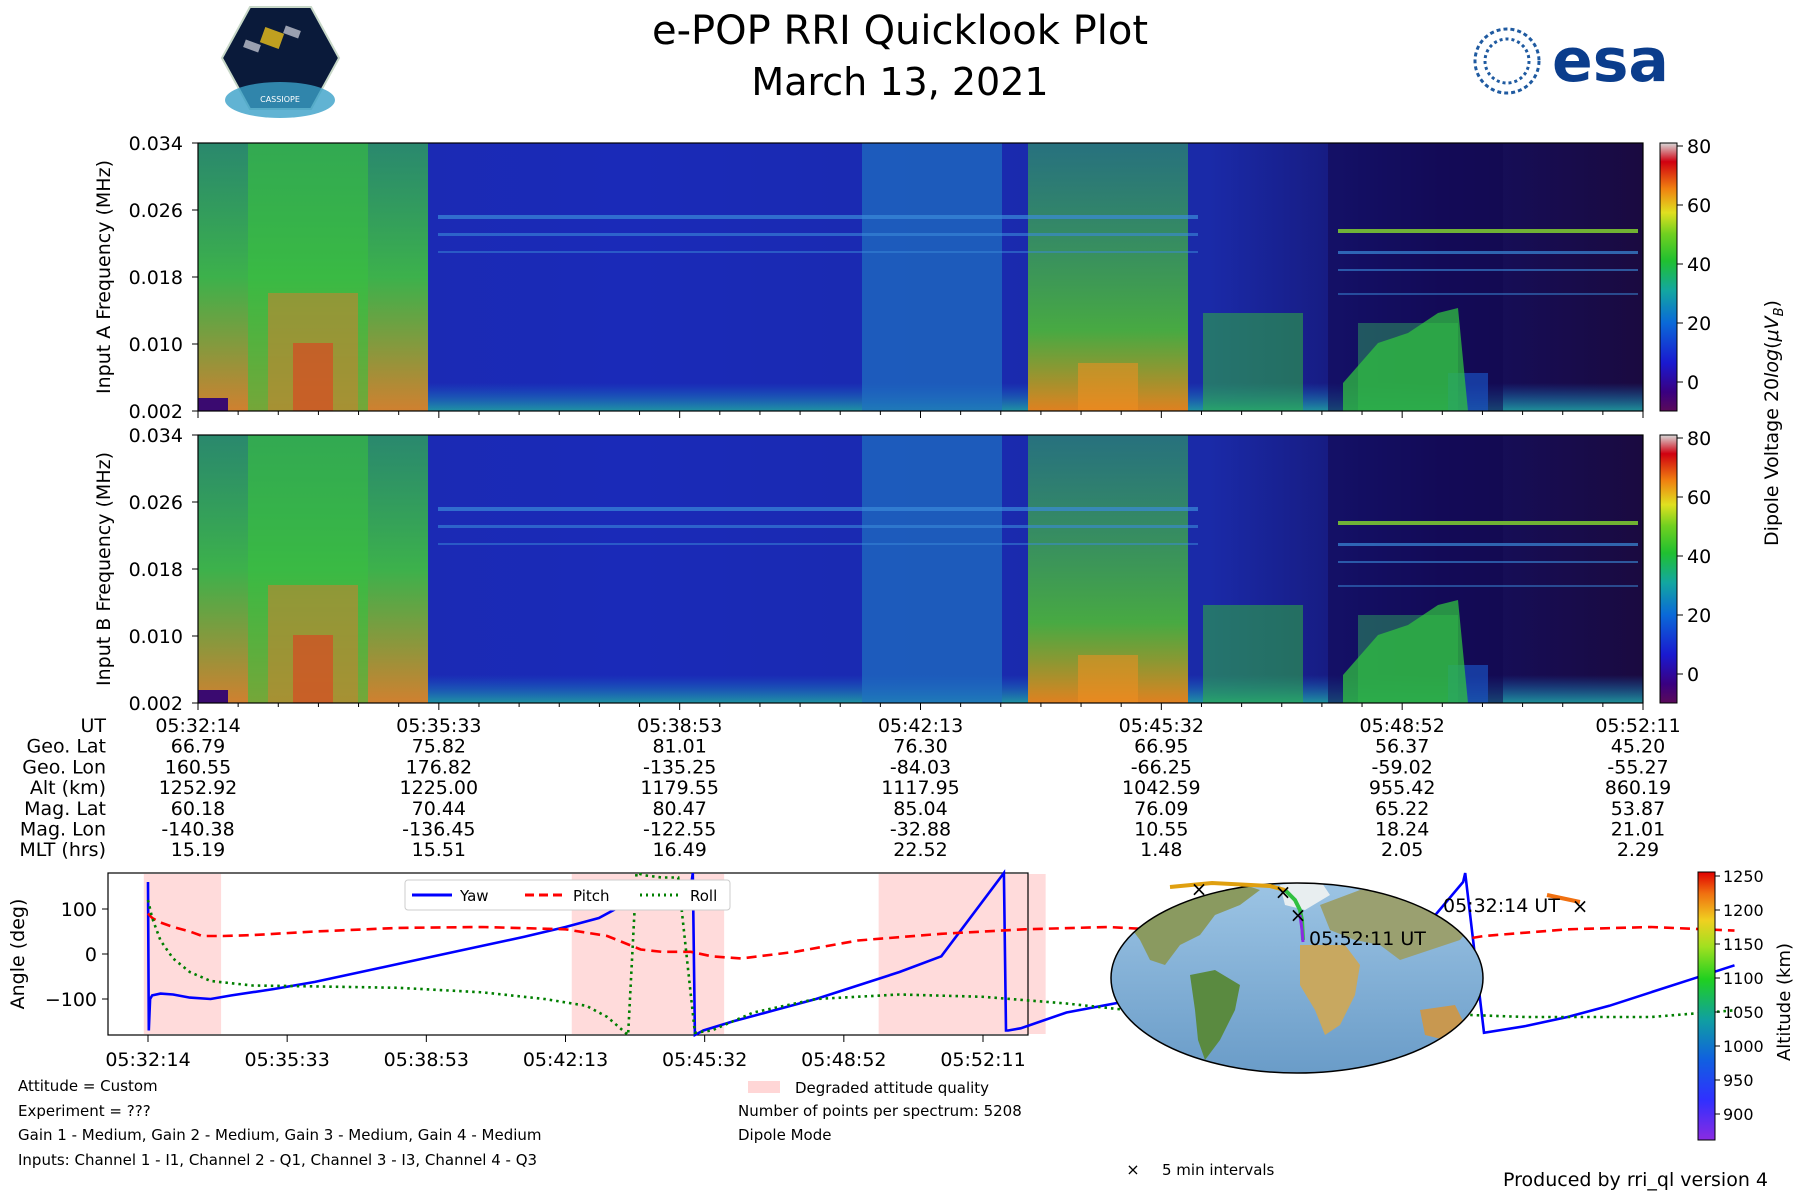  What do you see at coordinates (1161, 850) in the screenshot?
I see `ephemeris-cell: 1.48` at bounding box center [1161, 850].